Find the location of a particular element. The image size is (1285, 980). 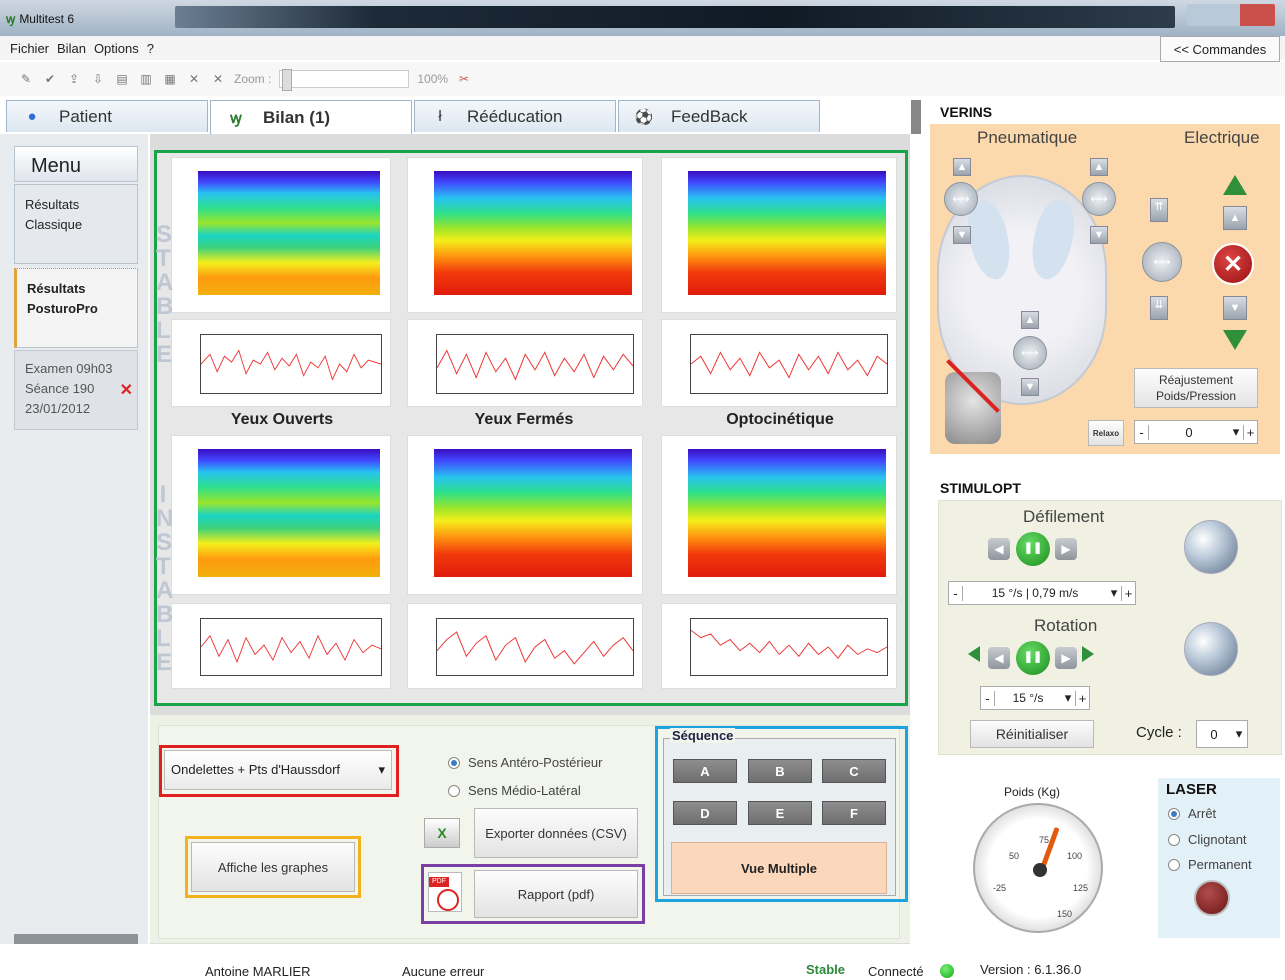

tab-patient: ● Patient is located at coordinates (107, 116).